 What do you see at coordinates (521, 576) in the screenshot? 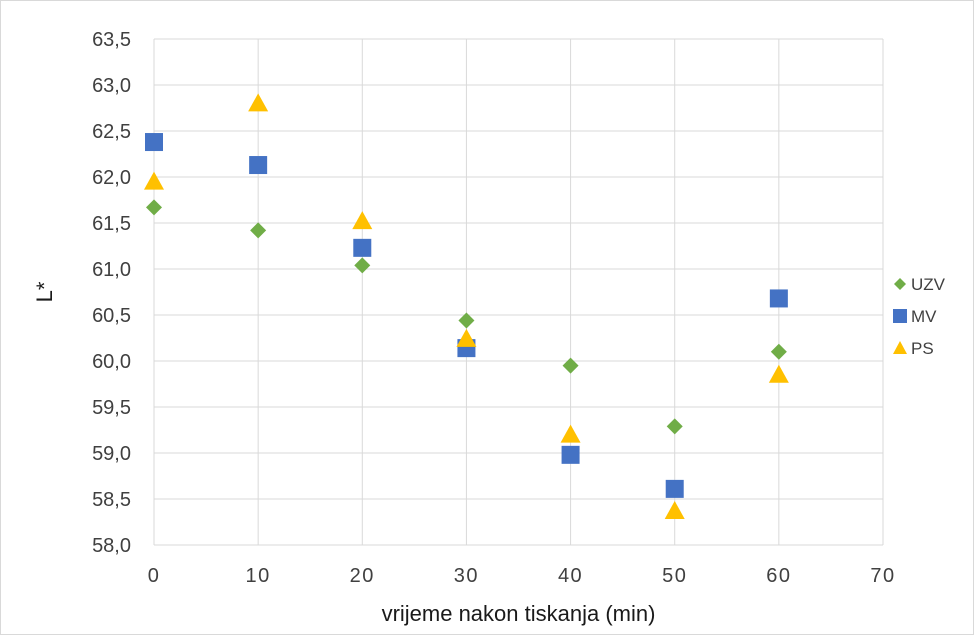
I see `x-axis-ticks: 0 10 20 30 40 50 60 70` at bounding box center [521, 576].